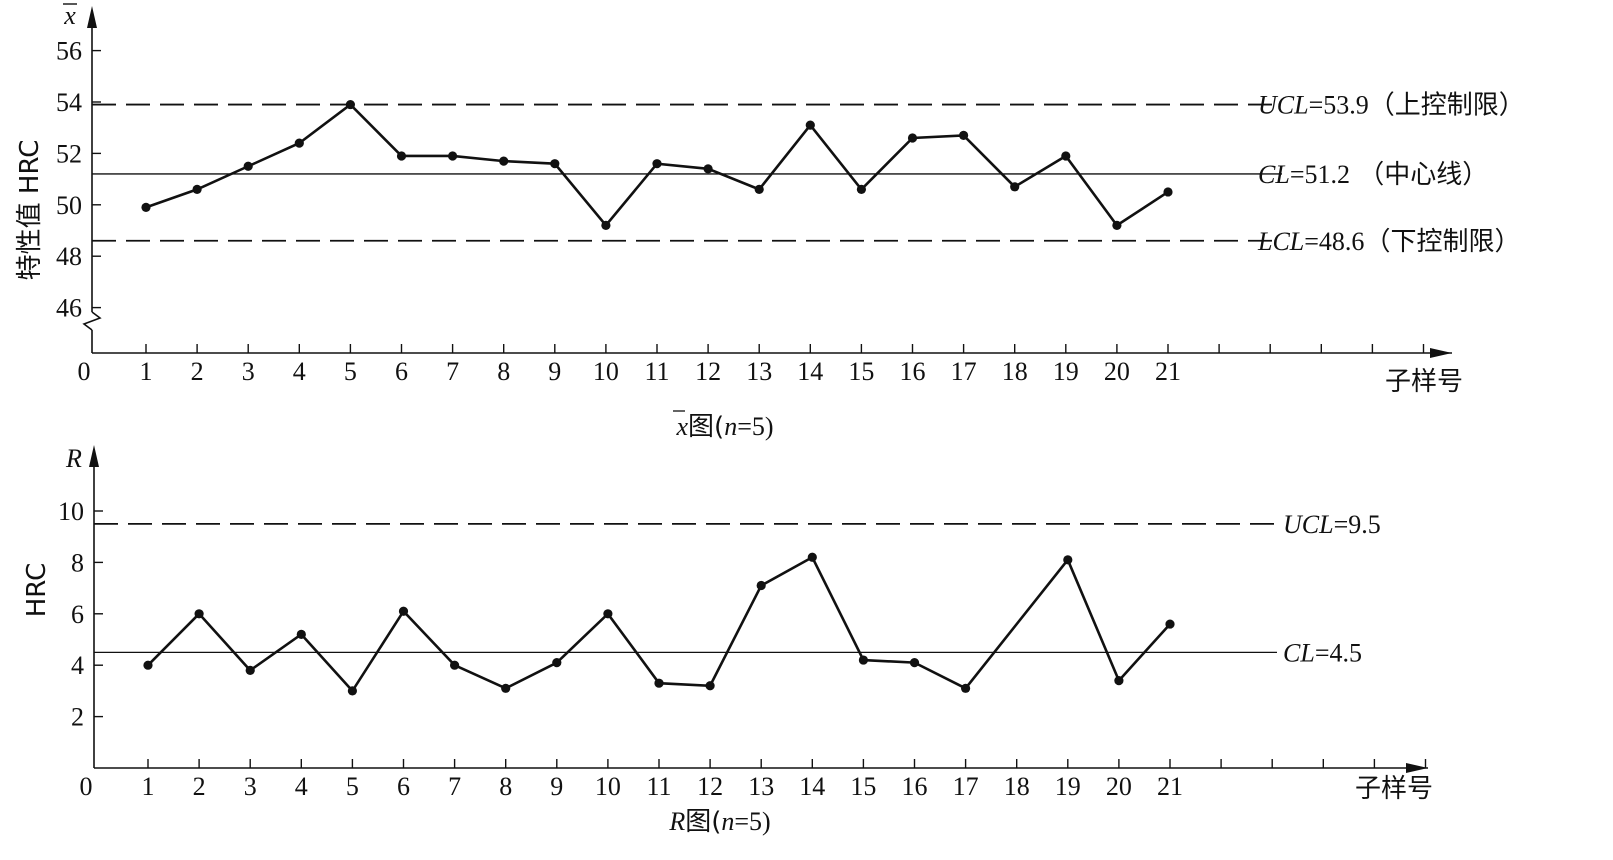 The width and height of the screenshot is (1613, 860). Describe the element at coordinates (1357, 524) in the screenshot. I see `control-label-value: =9.5` at that location.